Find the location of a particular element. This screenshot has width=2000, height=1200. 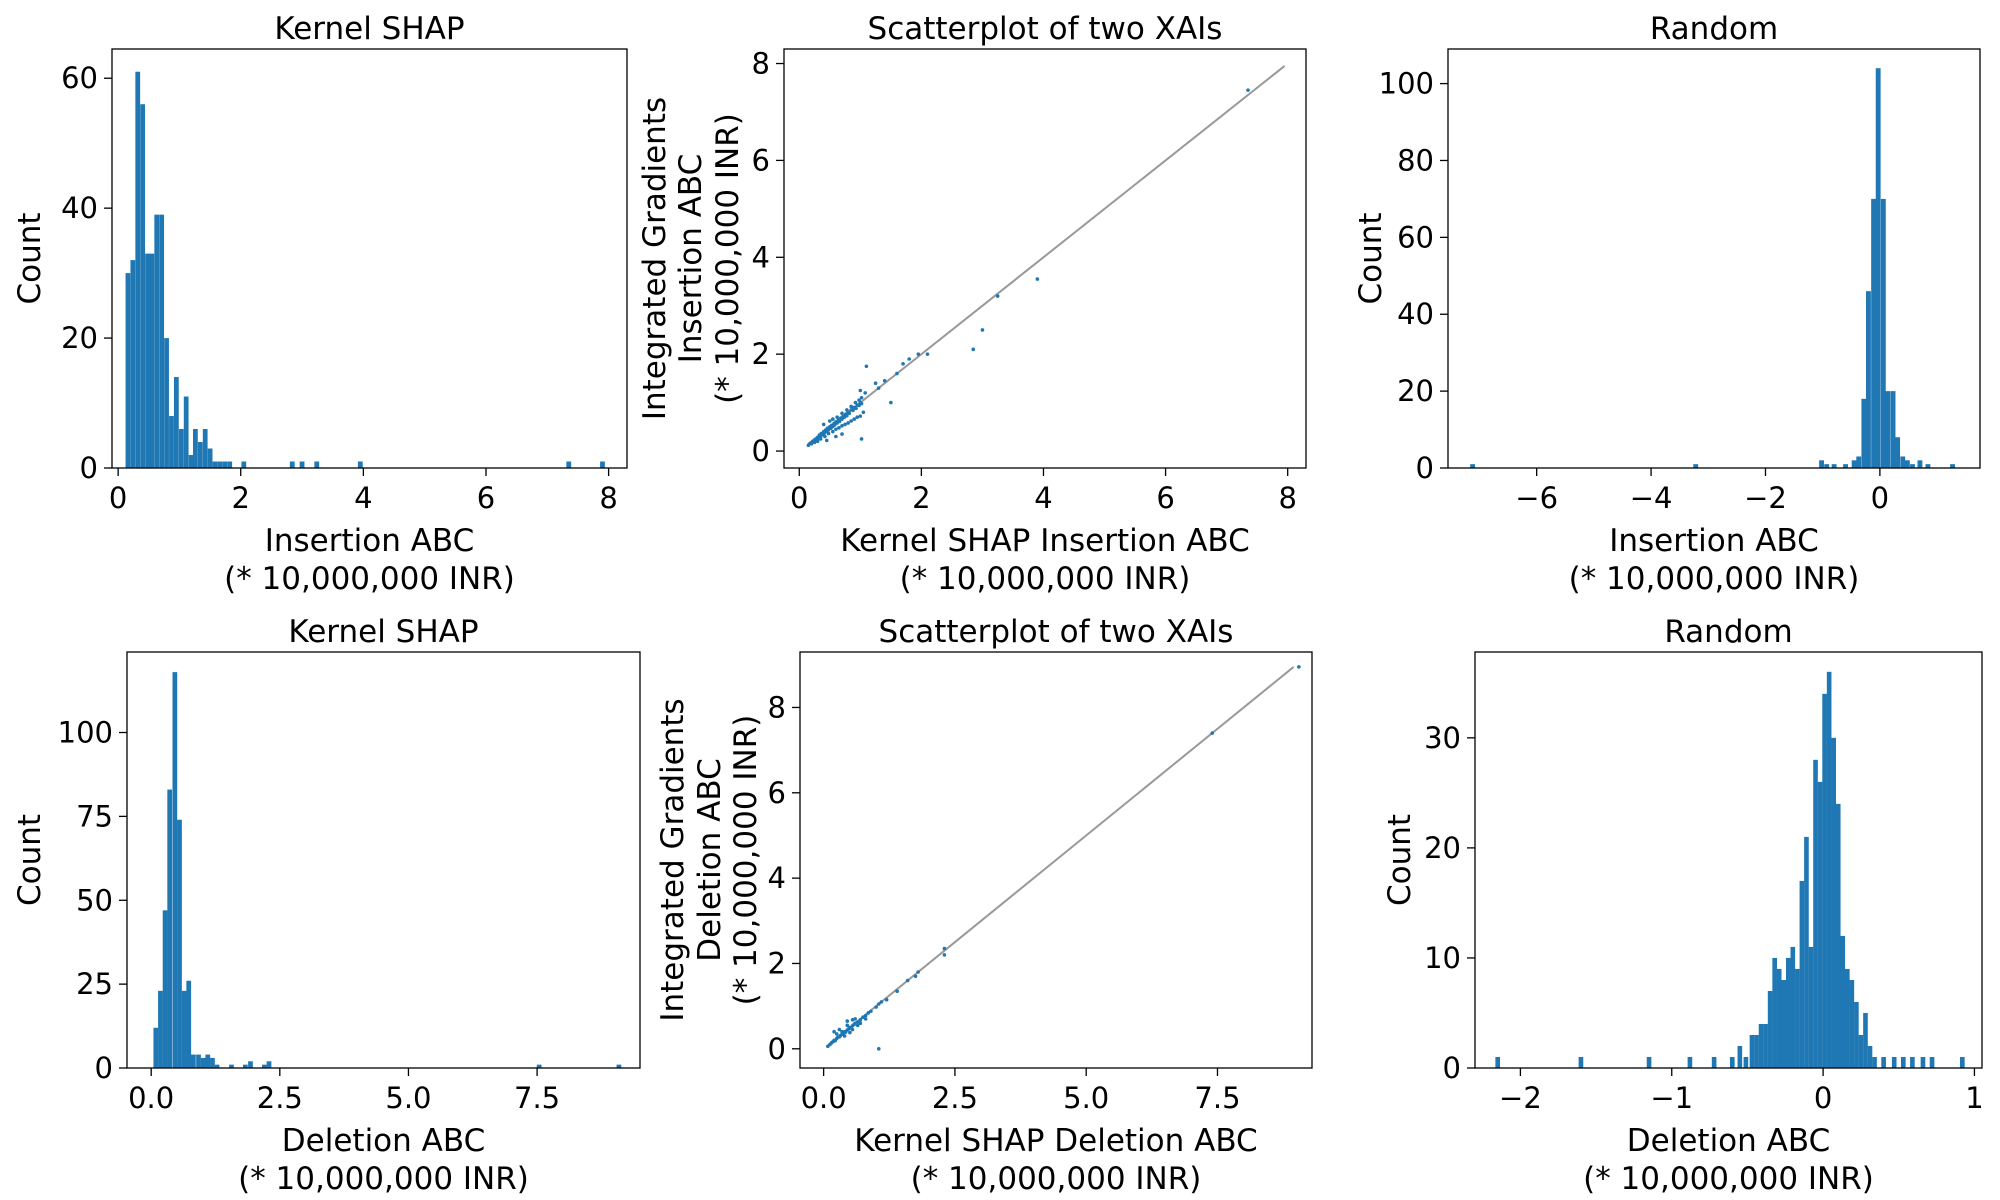

x-axis-label: Insertion ABC is located at coordinates (1714, 541).